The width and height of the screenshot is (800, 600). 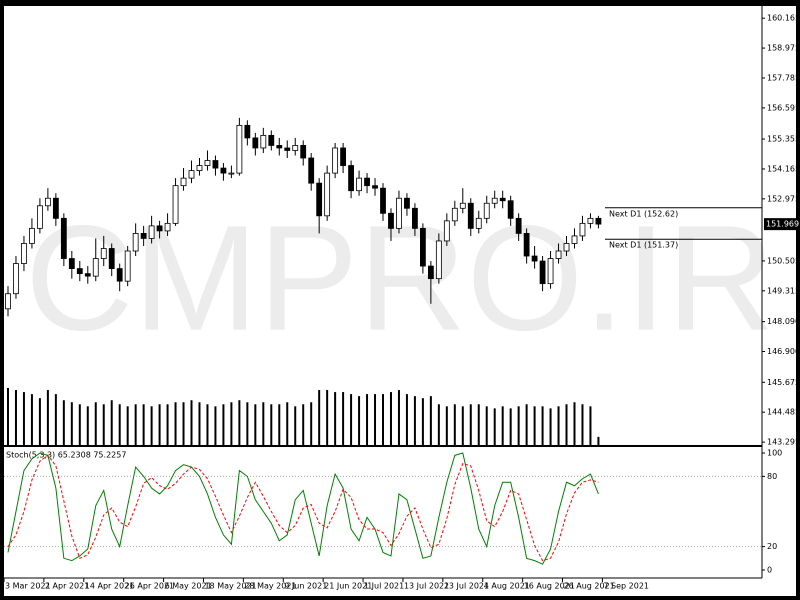 What do you see at coordinates (772, 476) in the screenshot?
I see `y-tick-label: 80` at bounding box center [772, 476].